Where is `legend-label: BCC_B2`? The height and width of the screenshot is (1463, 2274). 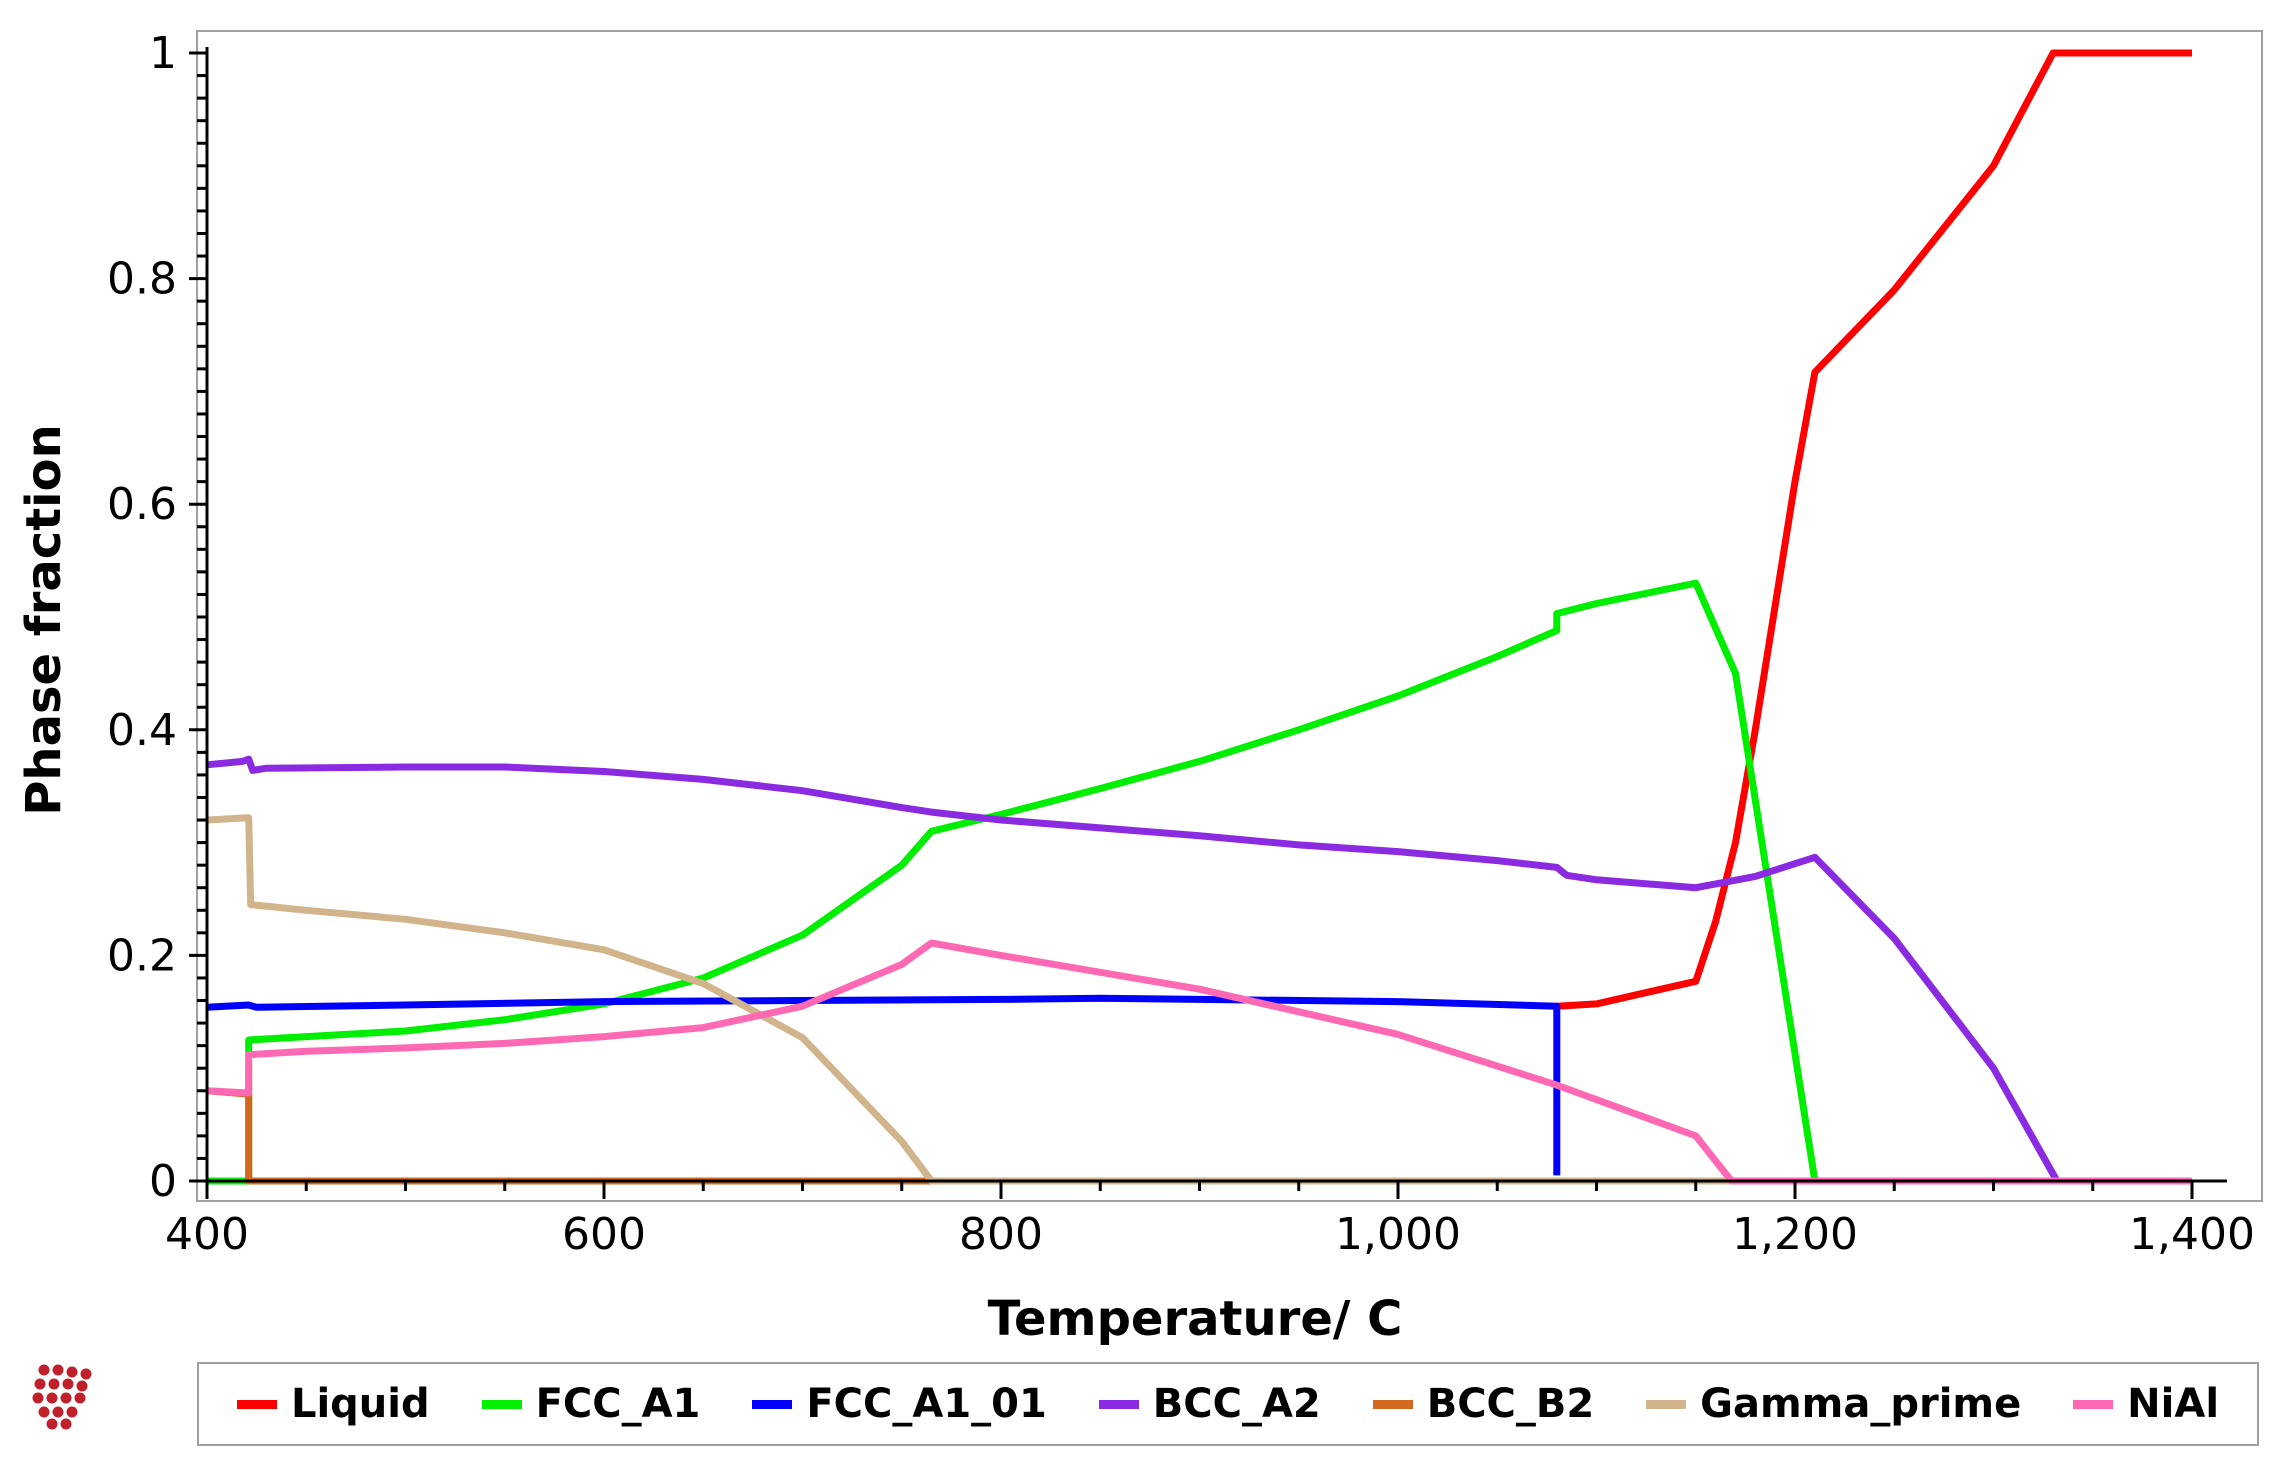 legend-label: BCC_B2 is located at coordinates (1510, 1404).